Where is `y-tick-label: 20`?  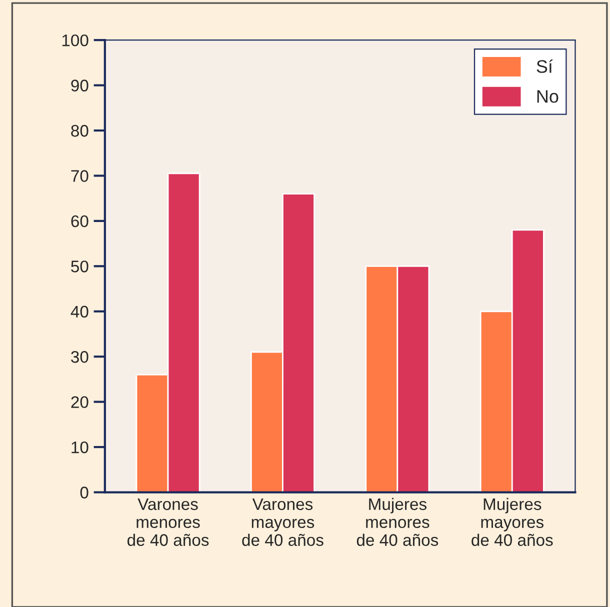 y-tick-label: 20 is located at coordinates (79, 402).